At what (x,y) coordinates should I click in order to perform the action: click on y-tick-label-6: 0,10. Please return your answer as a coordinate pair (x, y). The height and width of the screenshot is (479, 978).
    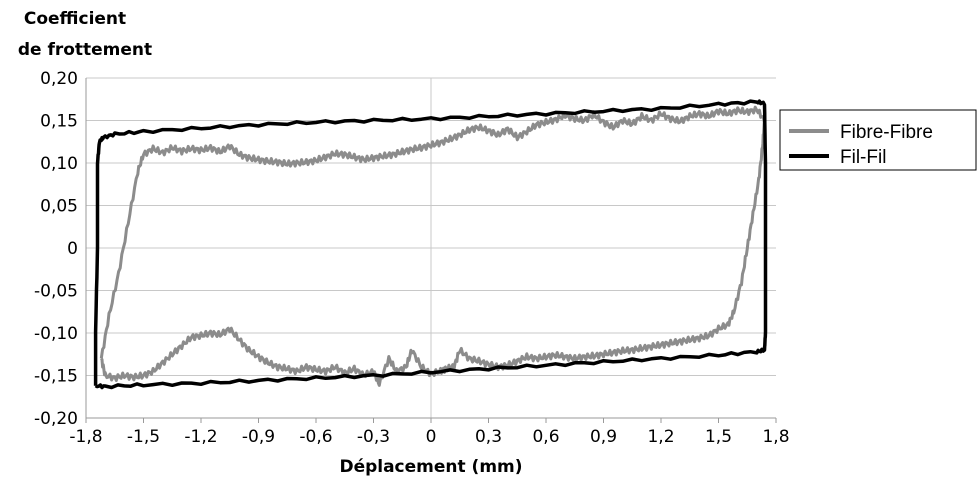
    Looking at the image, I should click on (59, 164).